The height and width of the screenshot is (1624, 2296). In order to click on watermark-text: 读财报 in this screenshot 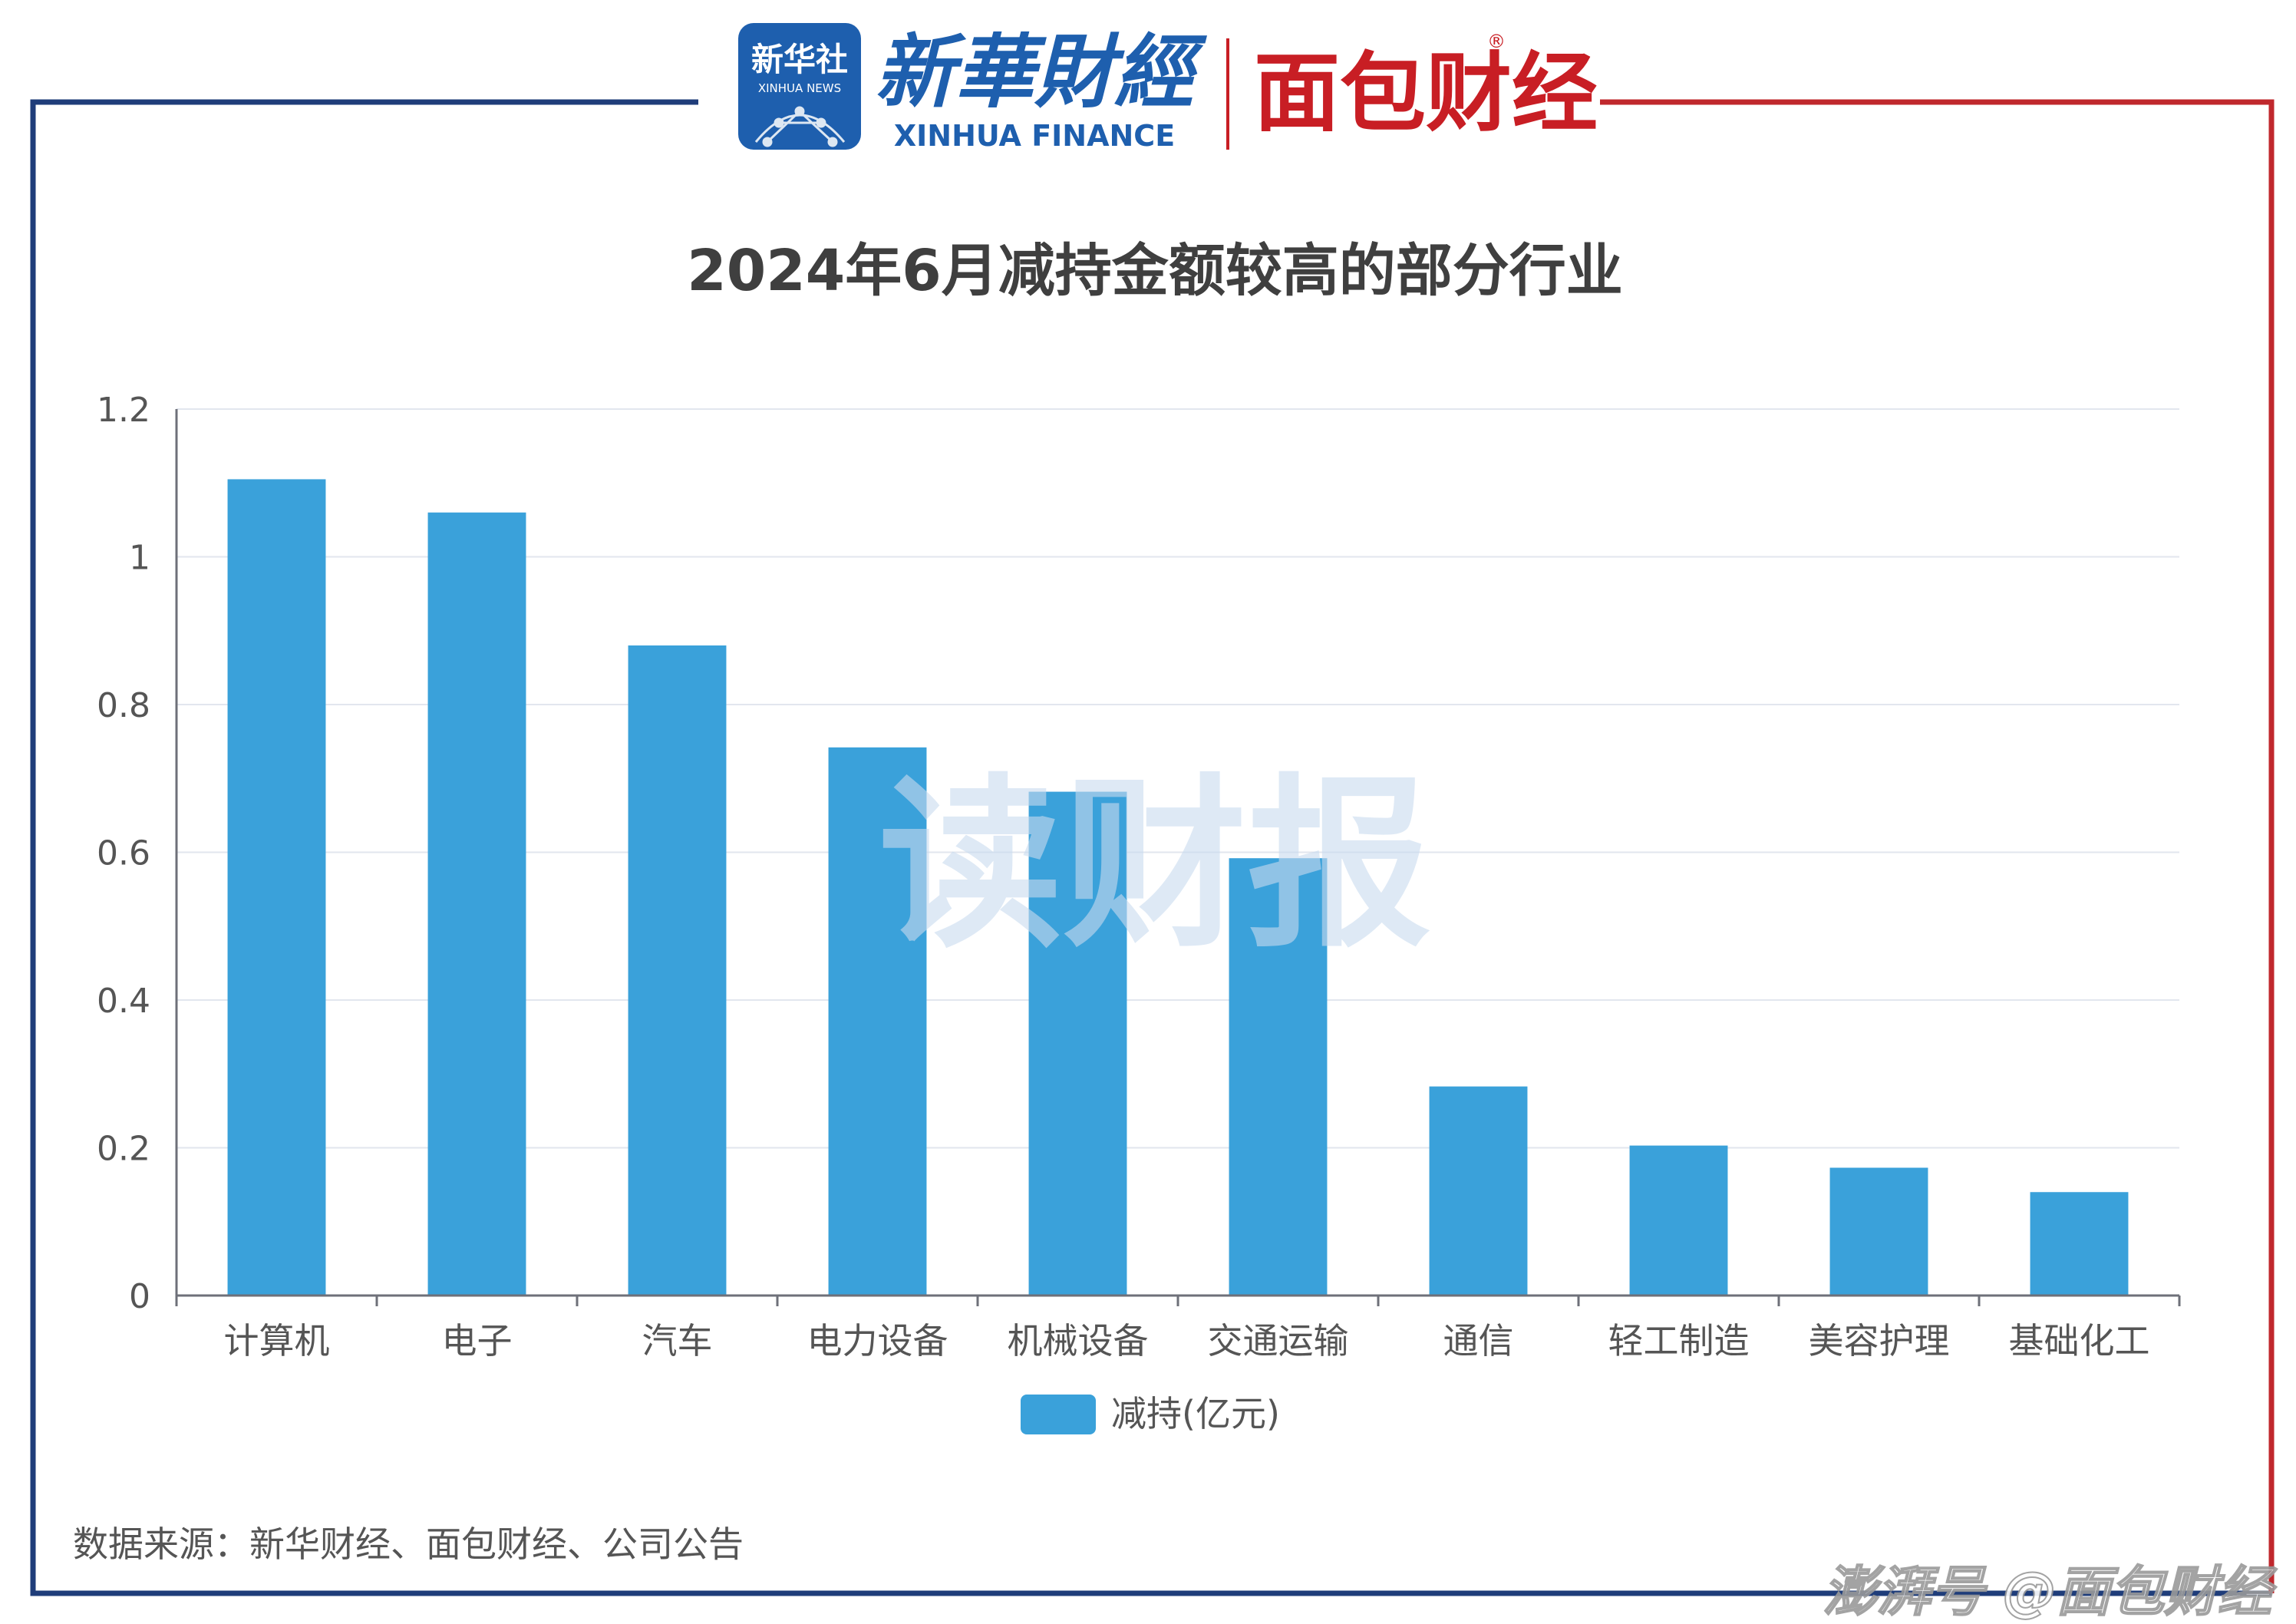, I will do `click(1155, 865)`.